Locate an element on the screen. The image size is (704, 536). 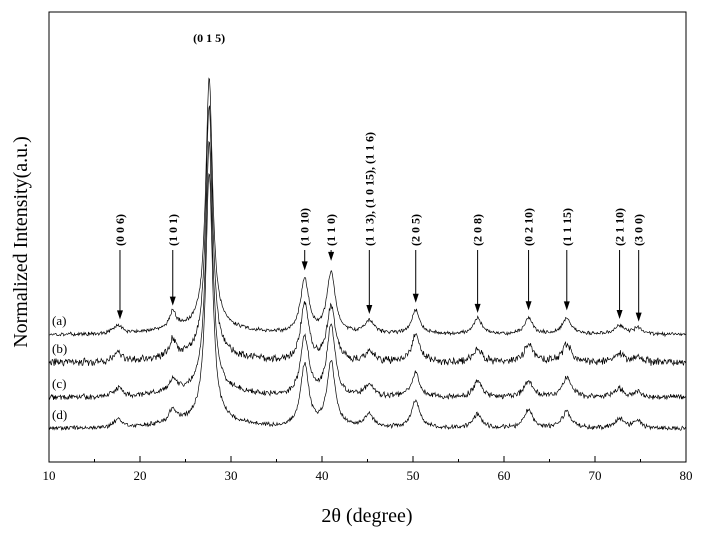
x-tick-label: 80 is located at coordinates (686, 475).